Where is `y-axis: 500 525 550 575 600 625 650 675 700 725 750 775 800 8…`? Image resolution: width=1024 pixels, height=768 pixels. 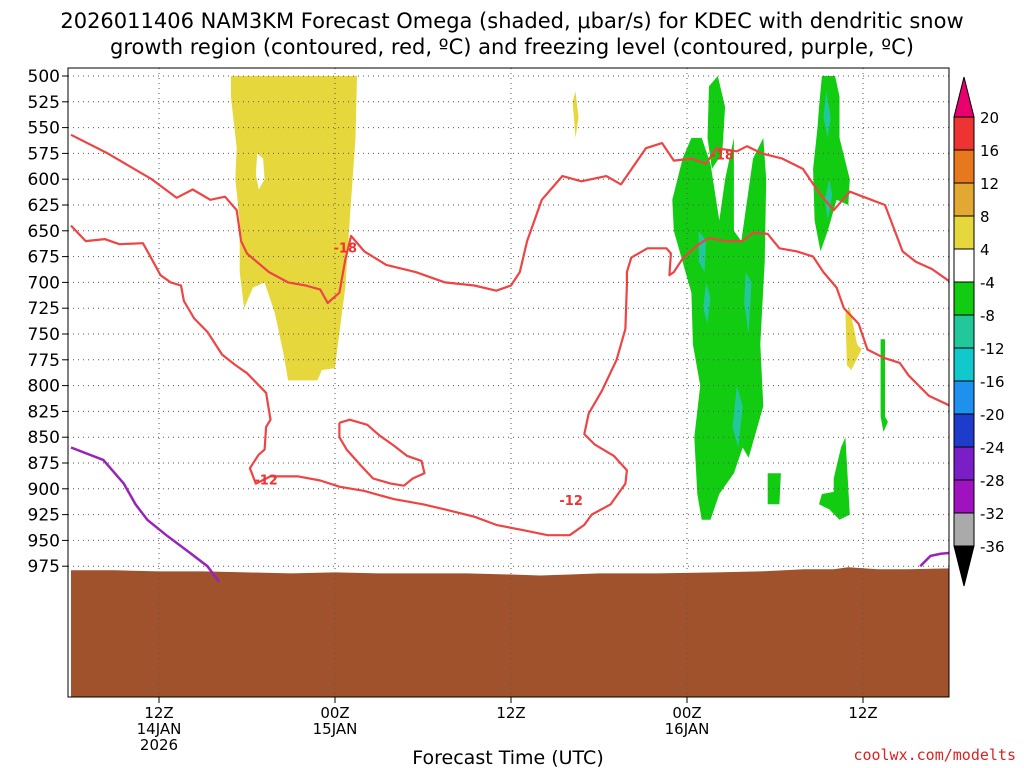 y-axis: 500 525 550 575 600 625 650 675 700 725 750 775 800 8… is located at coordinates (48, 322).